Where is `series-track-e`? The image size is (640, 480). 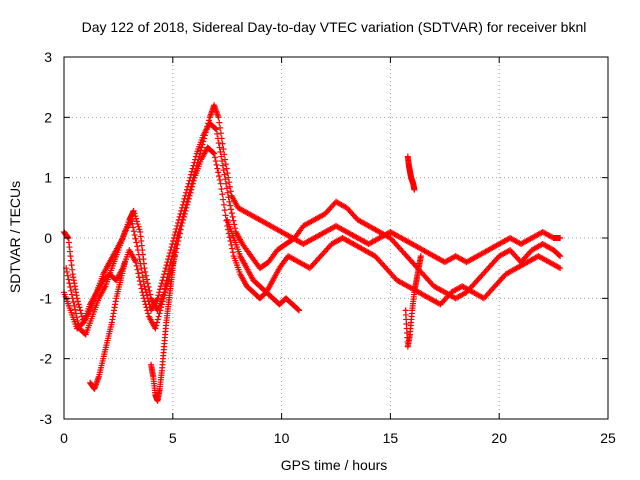 series-track-e is located at coordinates (163, 325).